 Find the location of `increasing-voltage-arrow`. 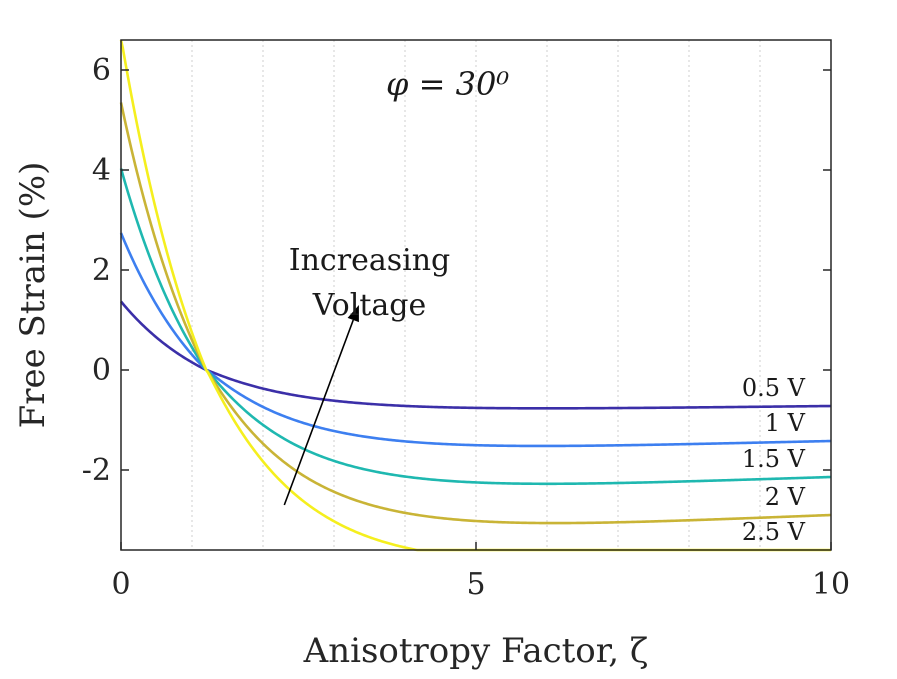

increasing-voltage-arrow is located at coordinates (319, 412).